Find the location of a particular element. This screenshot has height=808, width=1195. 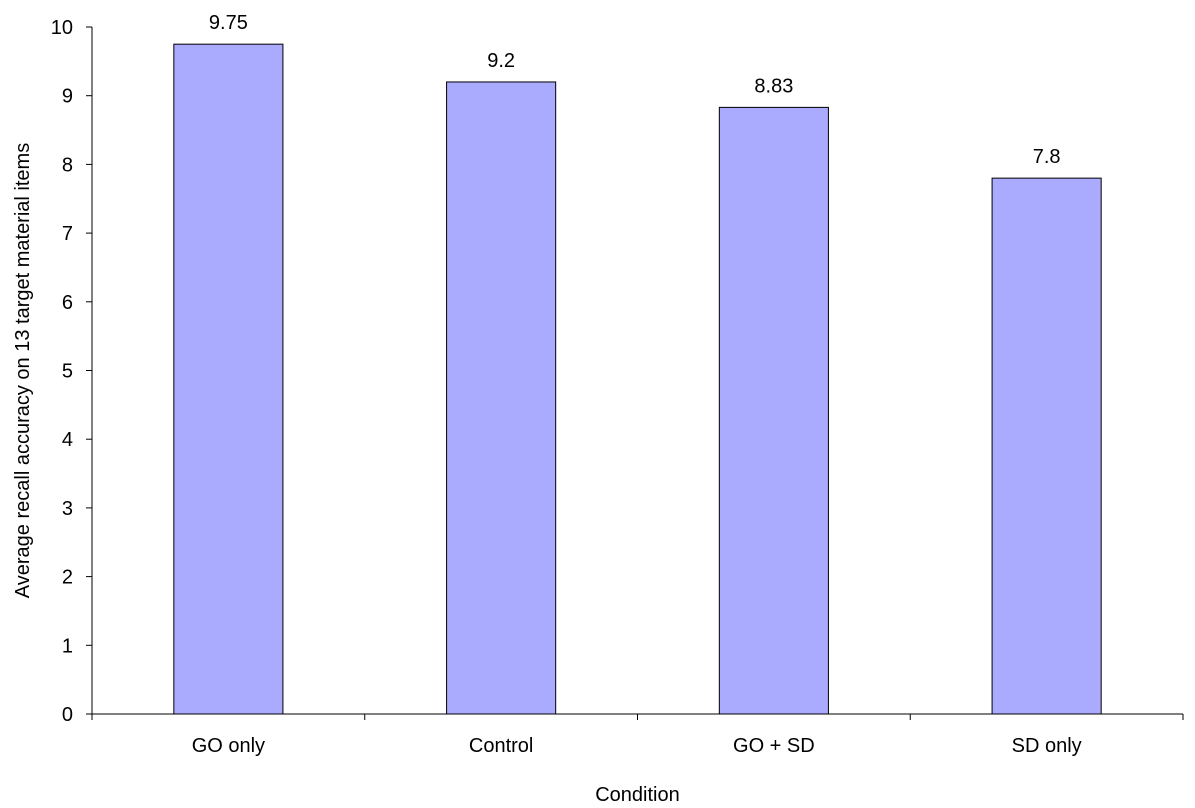

x-axis-title: Condition is located at coordinates (637, 795).